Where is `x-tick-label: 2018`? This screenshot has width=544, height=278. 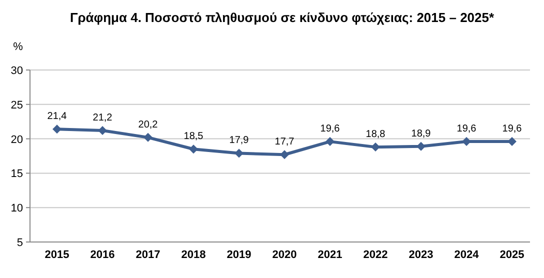 x-tick-label: 2018 is located at coordinates (193, 255).